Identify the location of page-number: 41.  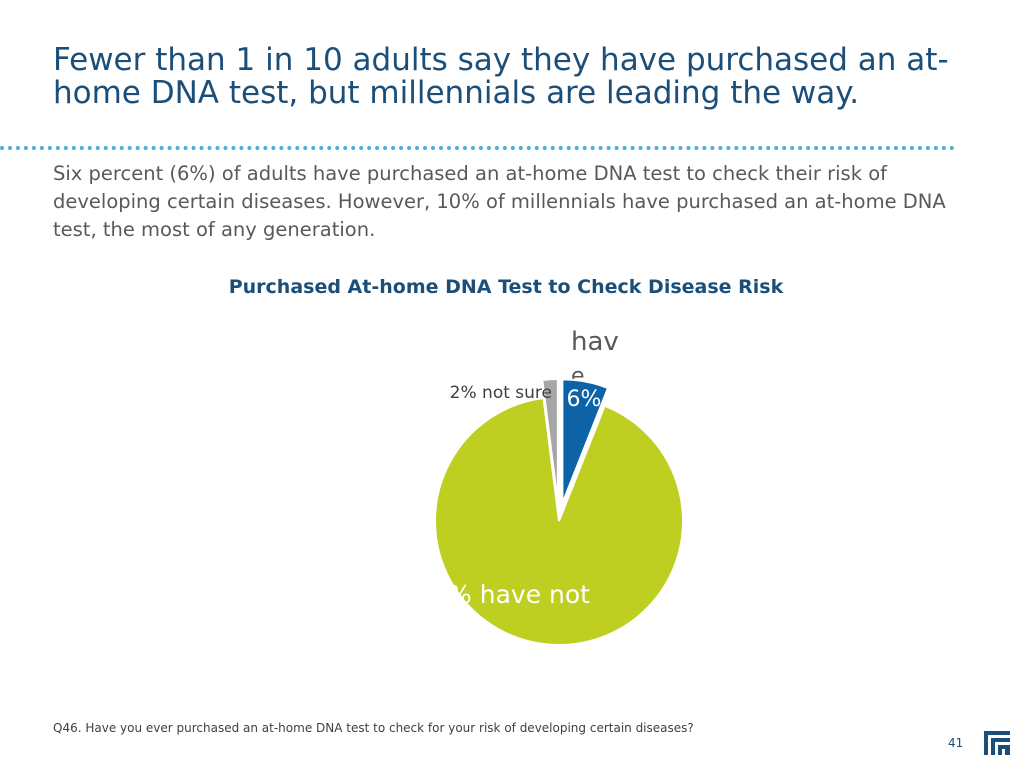
(956, 743).